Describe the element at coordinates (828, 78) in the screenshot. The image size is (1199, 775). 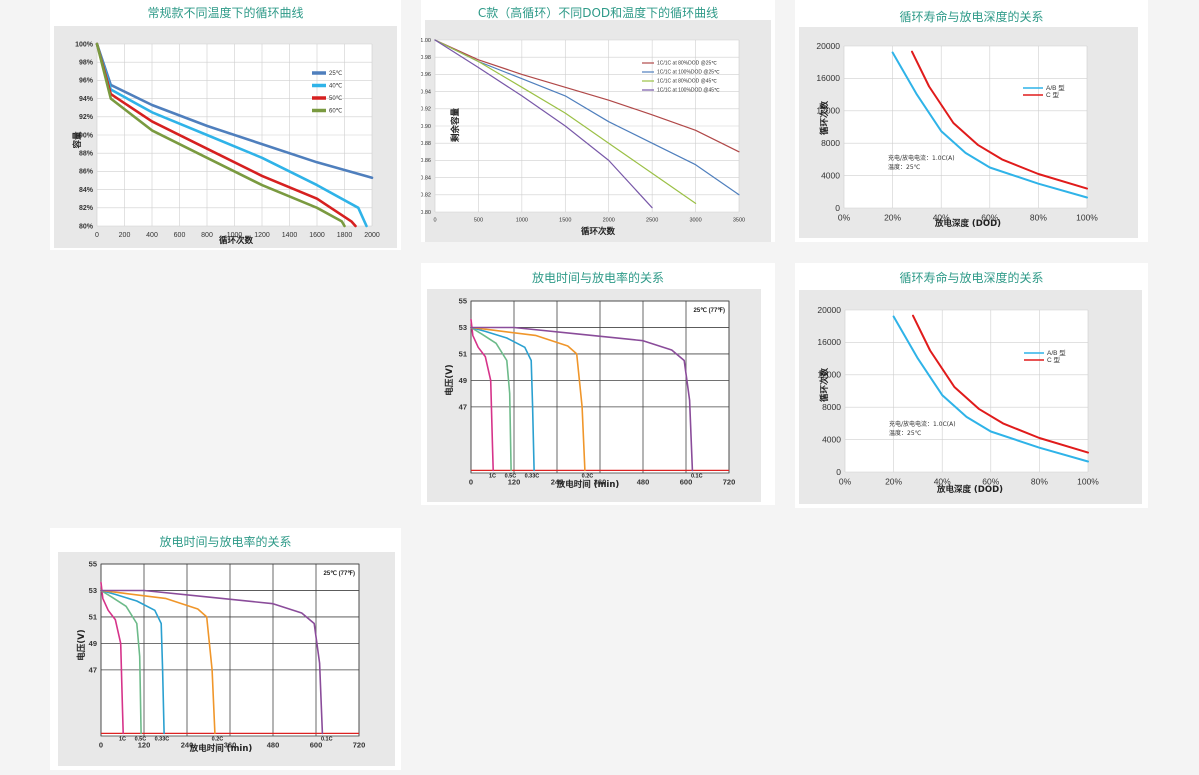
I see `y-tick-label: 16000` at that location.